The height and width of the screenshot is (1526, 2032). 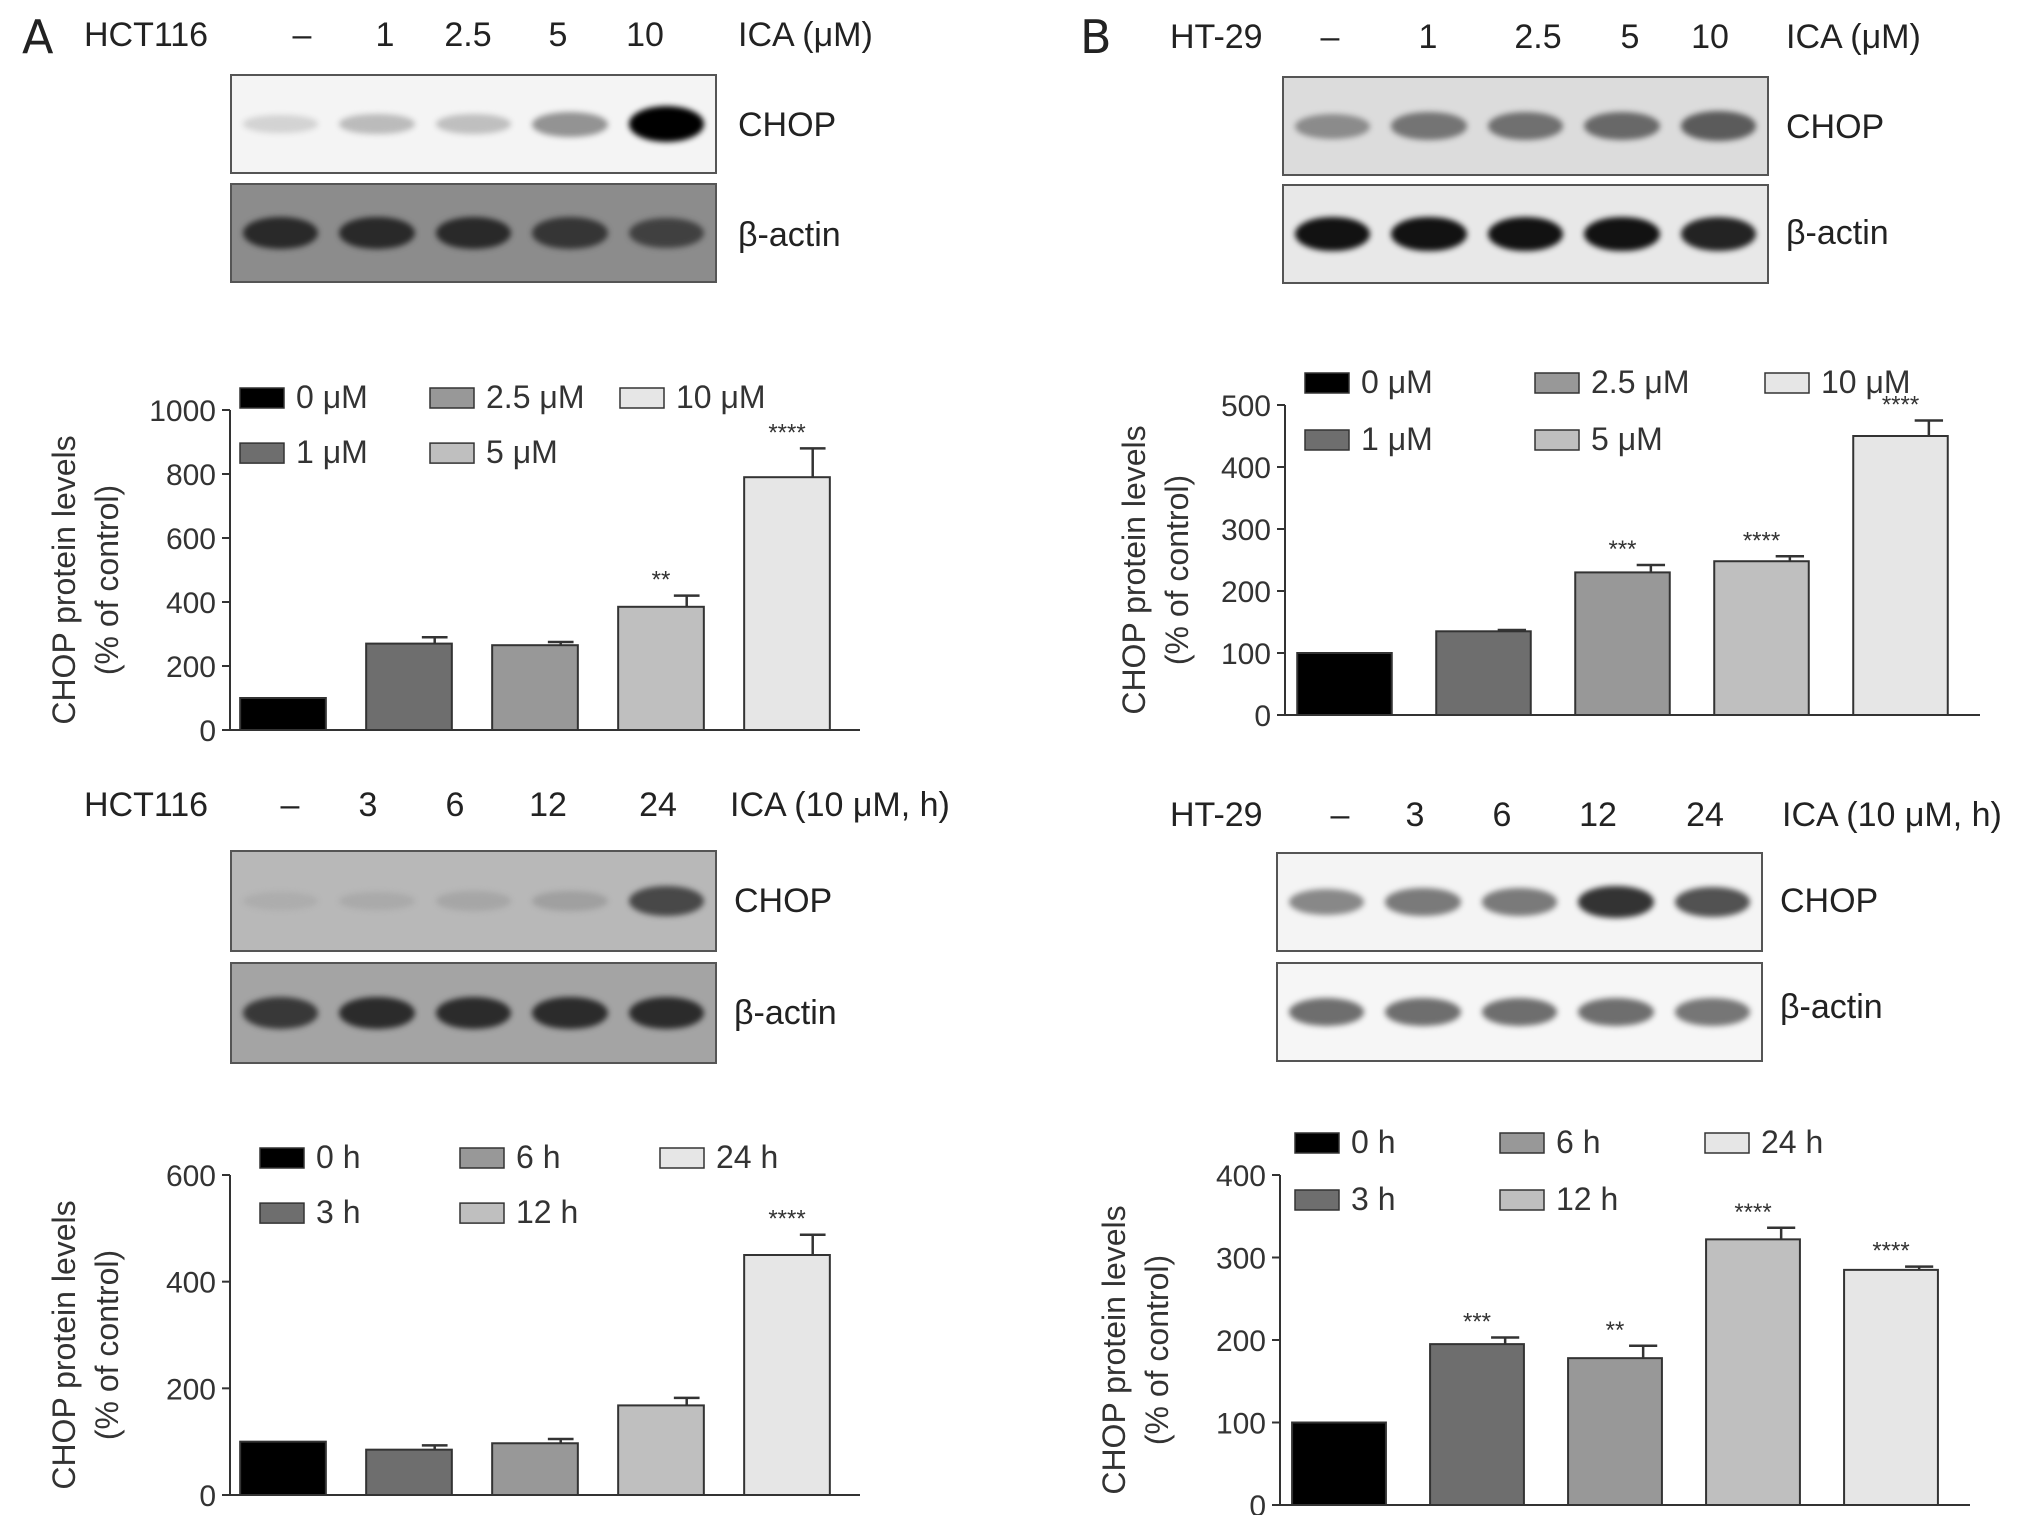 I want to click on lane-label: 3, so click(x=368, y=805).